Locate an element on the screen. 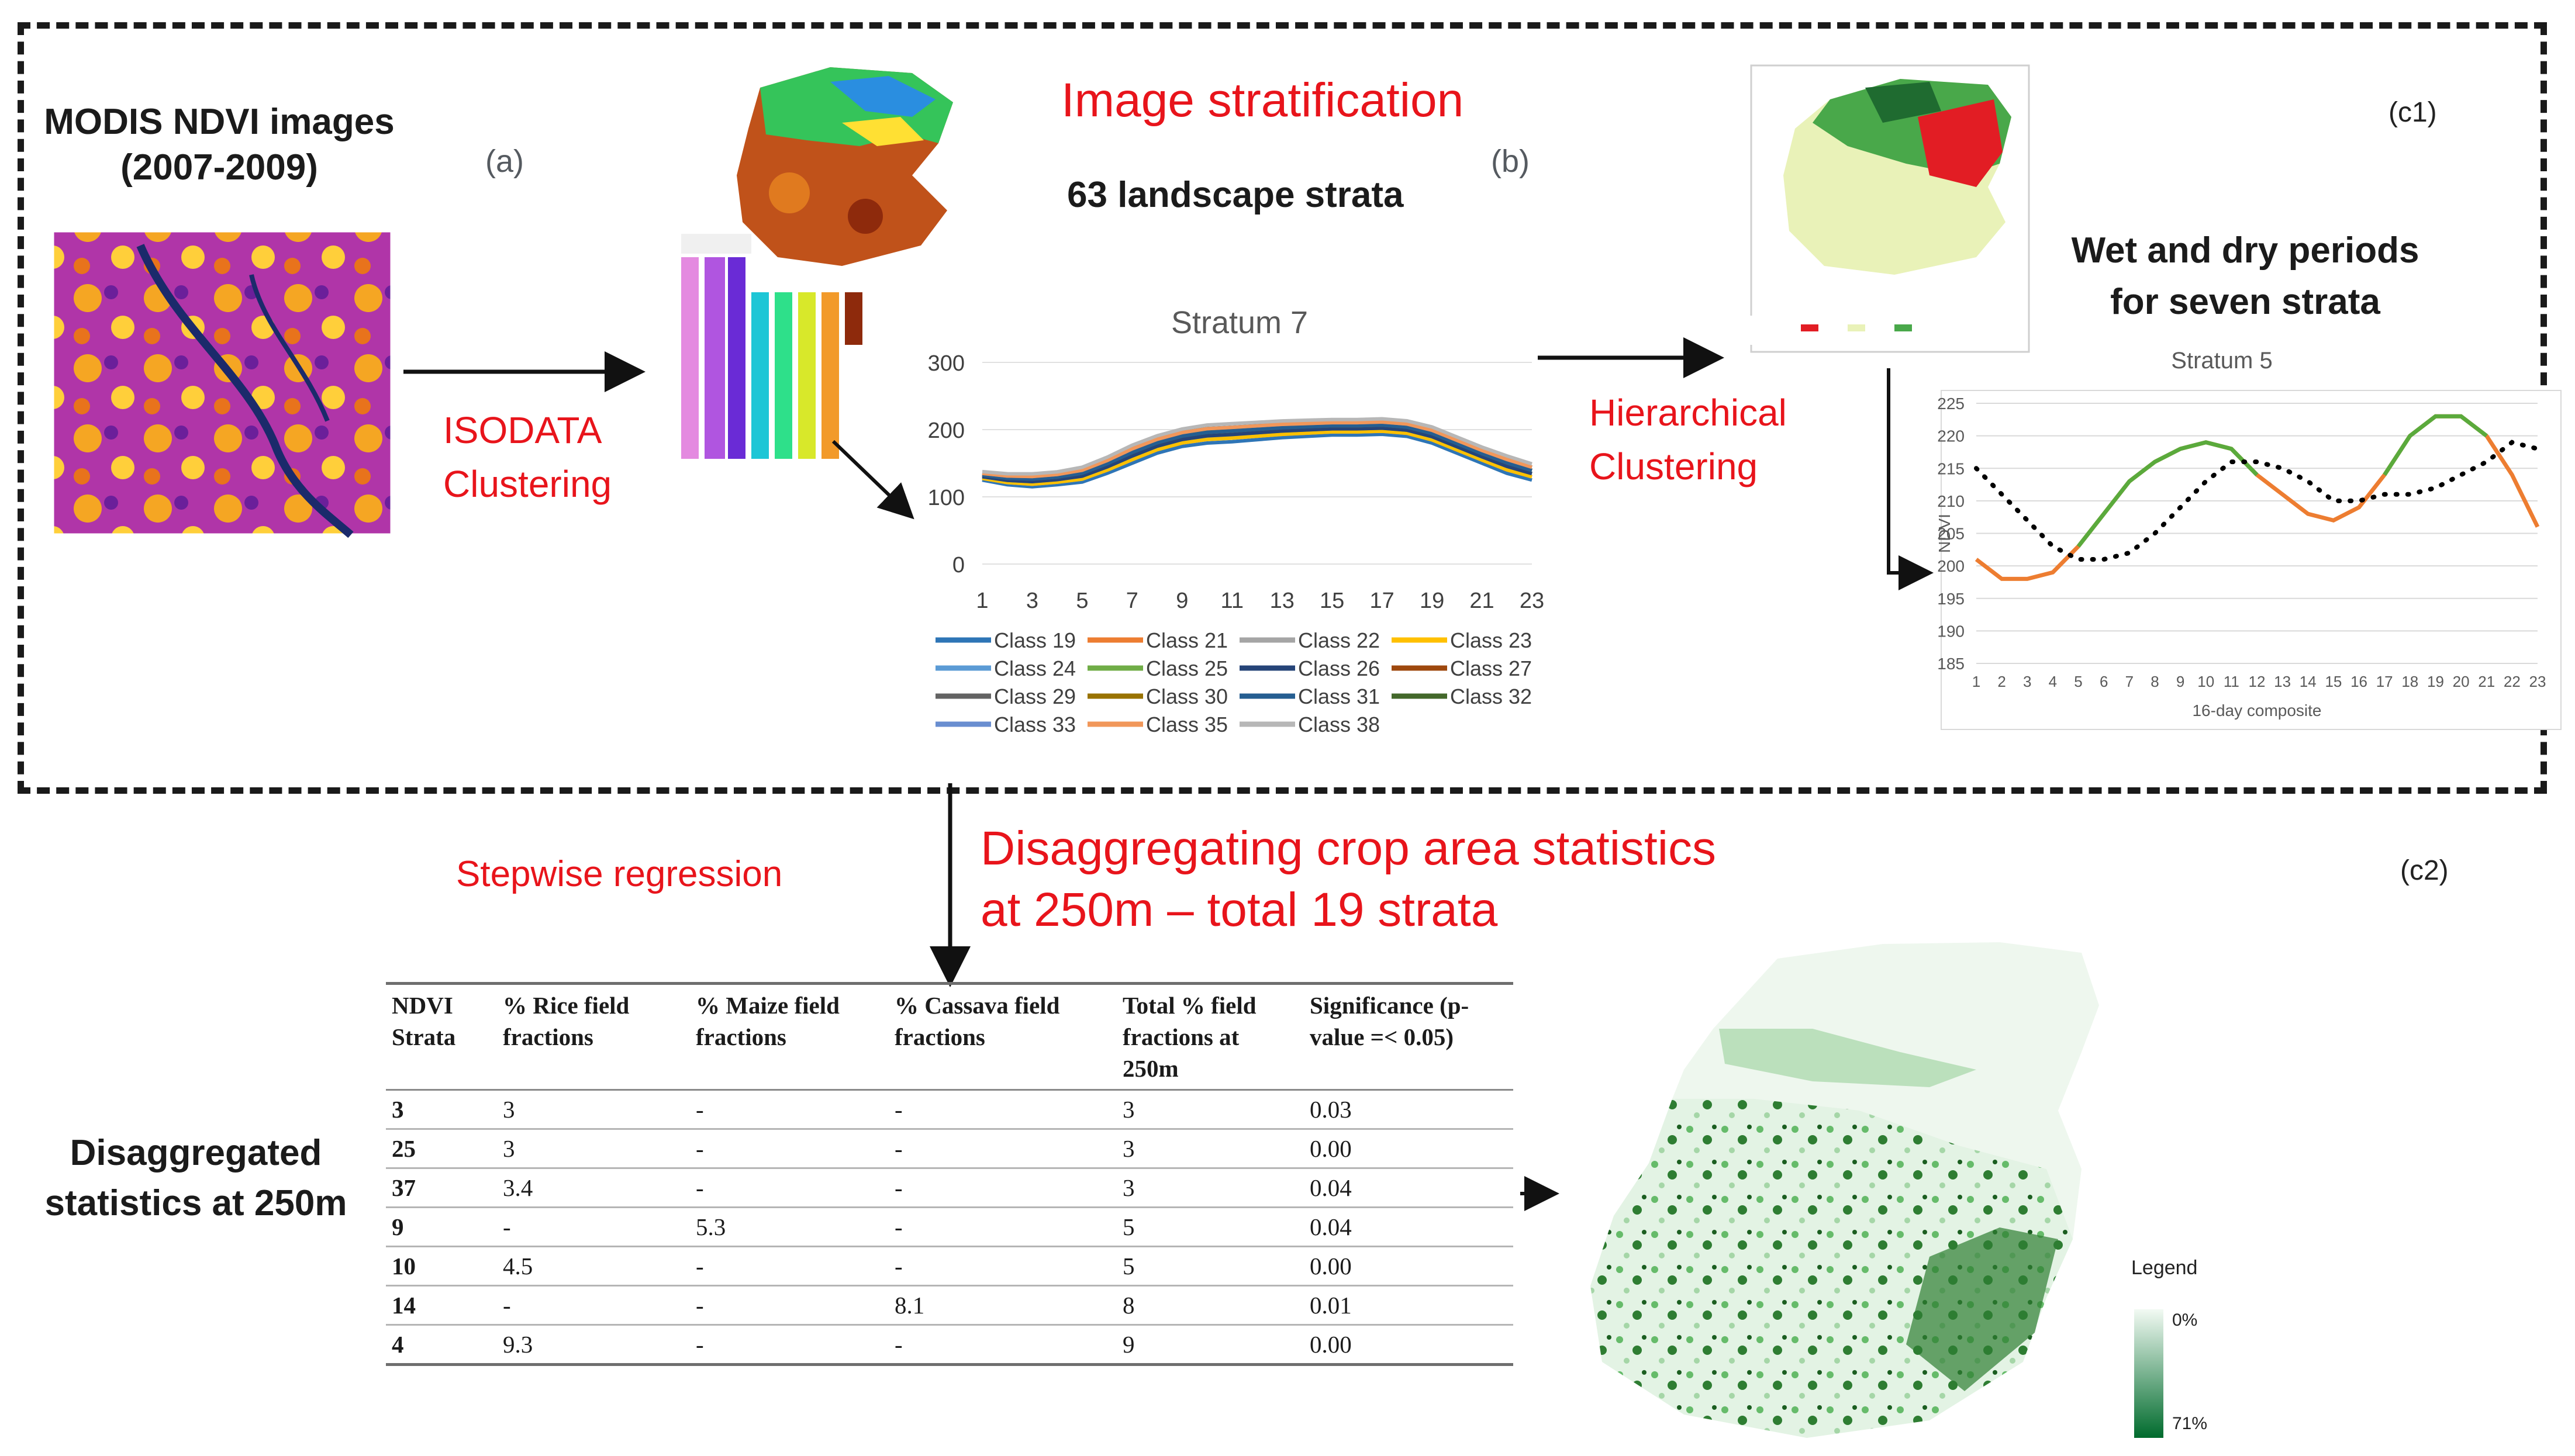 Image resolution: width=2575 pixels, height=1456 pixels. legend-label: Class 23 is located at coordinates (1491, 640).